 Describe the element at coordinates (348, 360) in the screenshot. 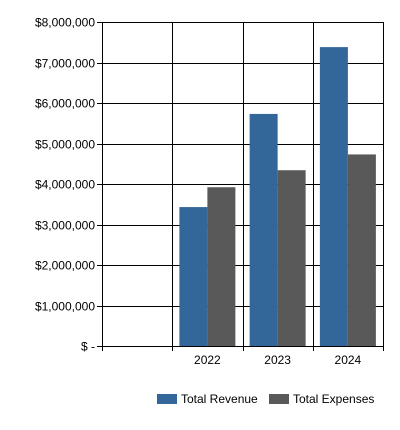

I see `x-tick-label: 2024` at that location.